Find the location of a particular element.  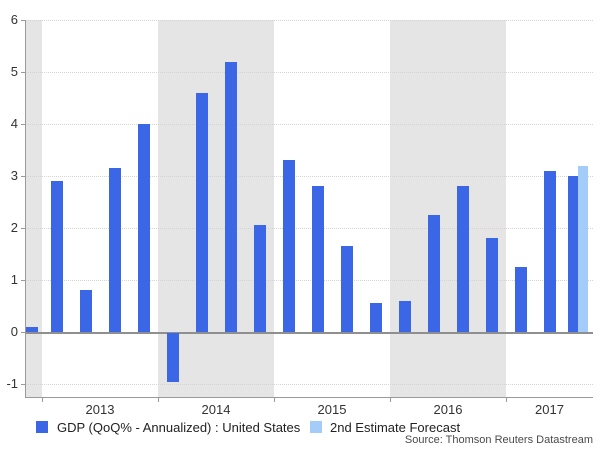

bar-2016-q4 is located at coordinates (491, 285).